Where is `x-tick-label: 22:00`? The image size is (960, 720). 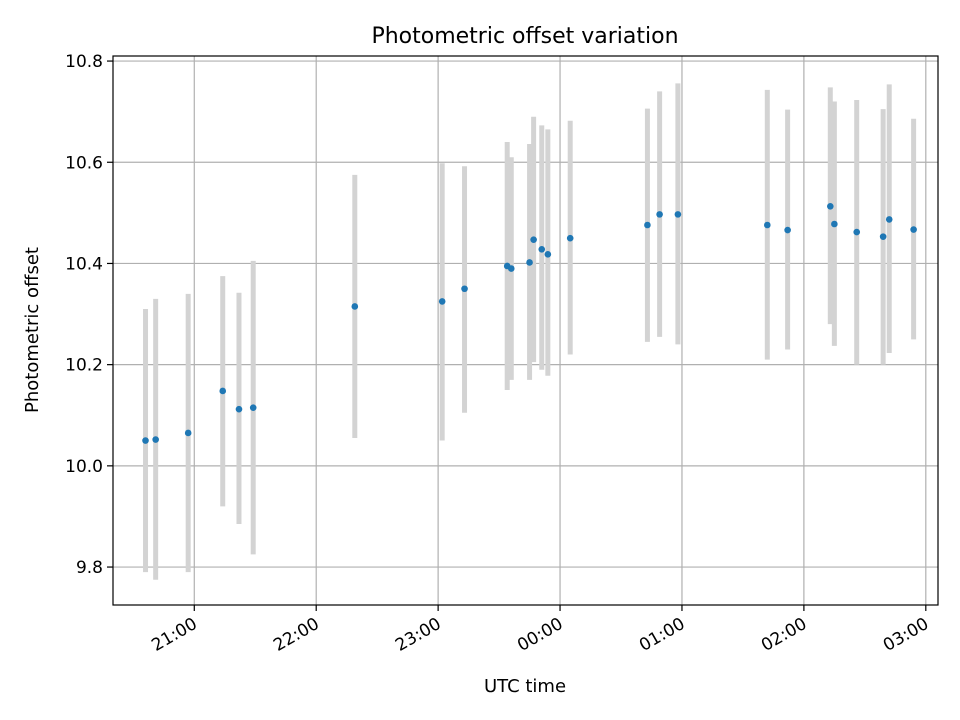
x-tick-label: 22:00 is located at coordinates (296, 635).